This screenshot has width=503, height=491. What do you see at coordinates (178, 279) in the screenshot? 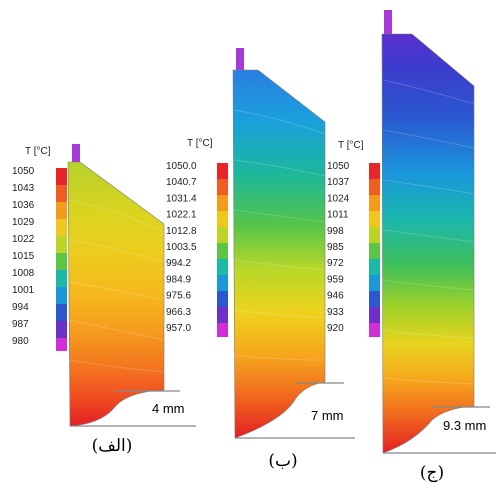
I see `legend-b-tick-7: 984.9` at bounding box center [178, 279].